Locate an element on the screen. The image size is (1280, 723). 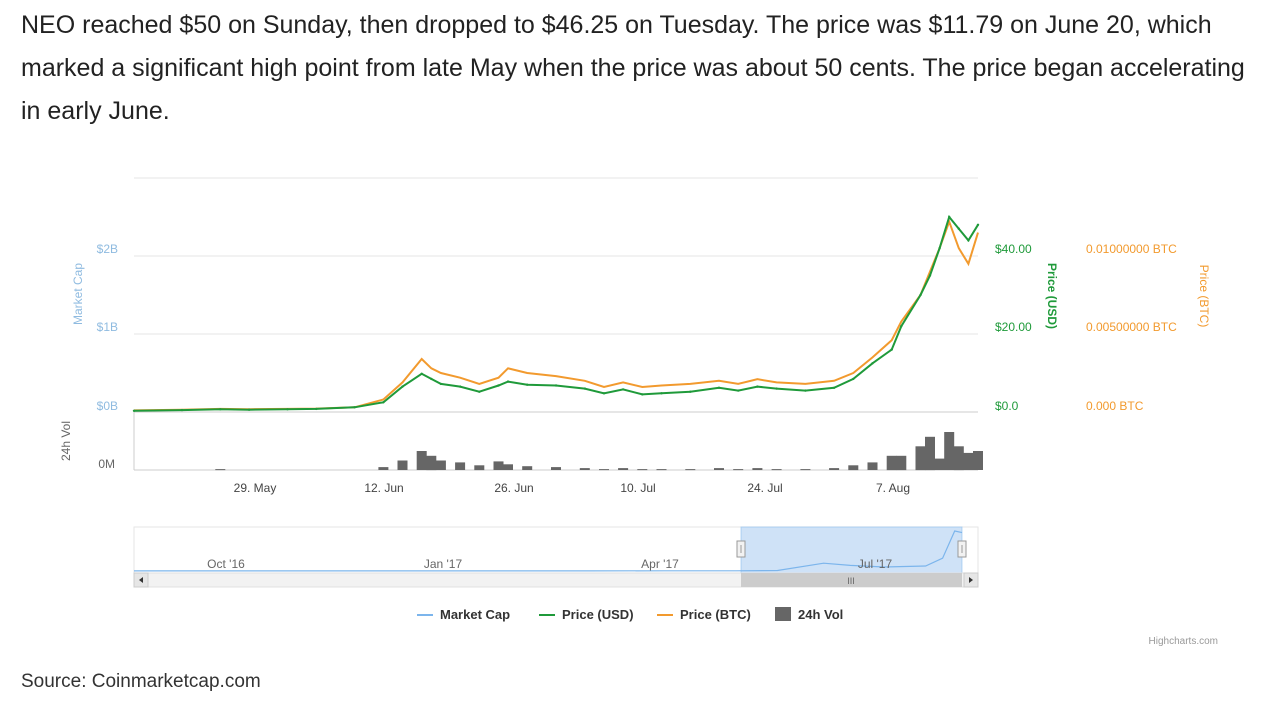
x-tick-29-may: 29. May is located at coordinates (255, 488).